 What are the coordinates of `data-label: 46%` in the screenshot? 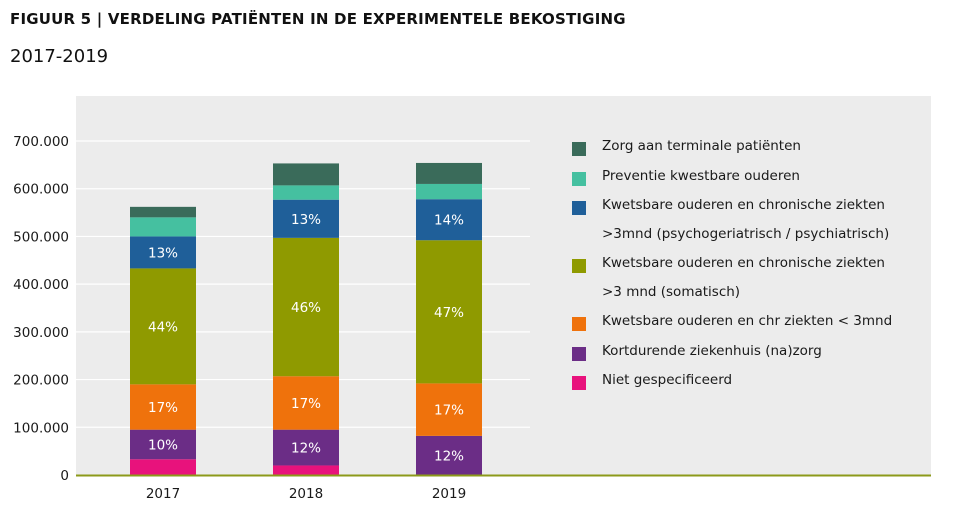 It's located at (306, 308).